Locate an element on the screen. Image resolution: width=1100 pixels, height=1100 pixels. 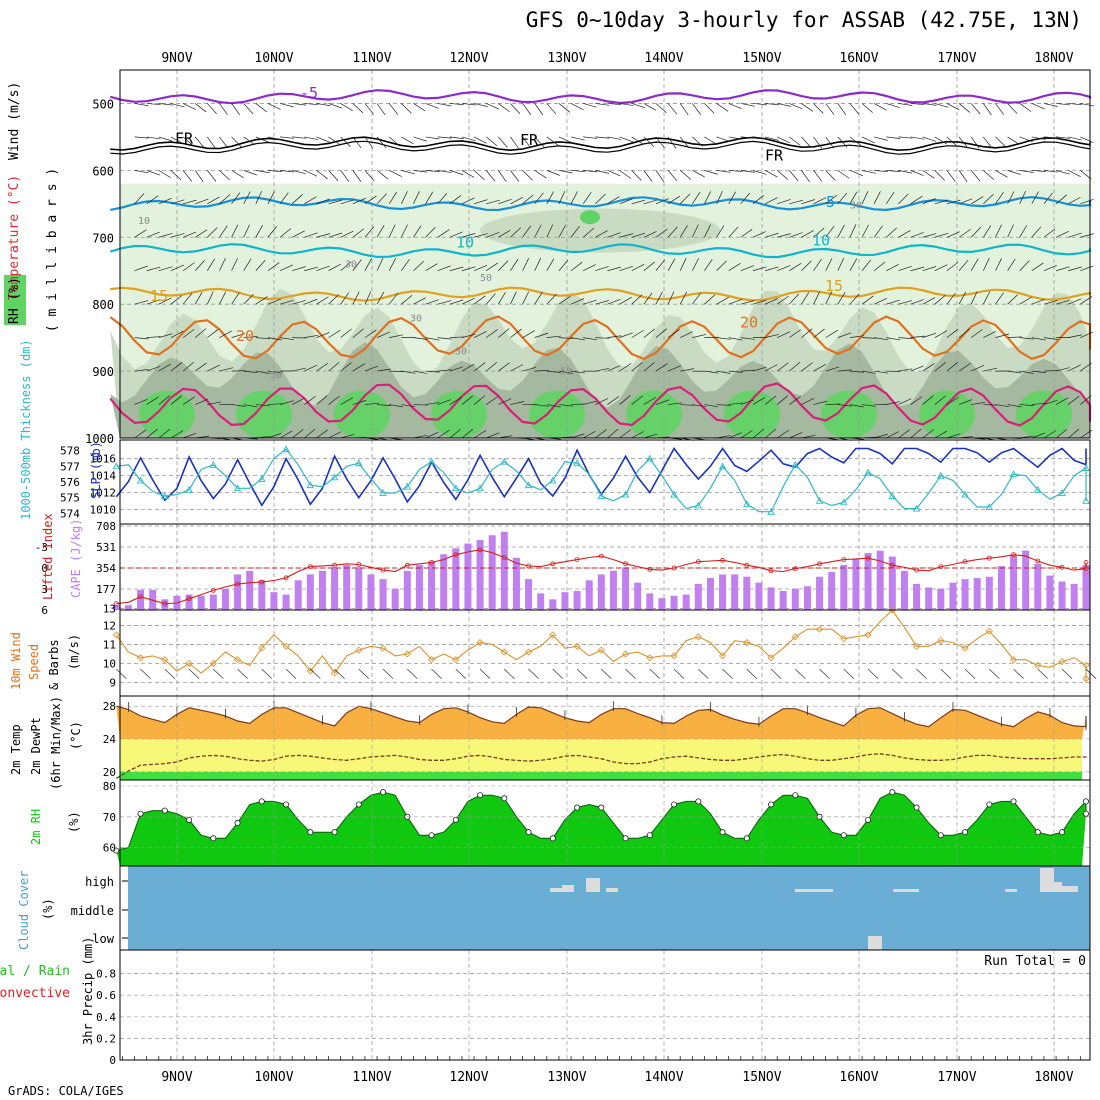
cloud-clear-gap is located at coordinates (906, 890).